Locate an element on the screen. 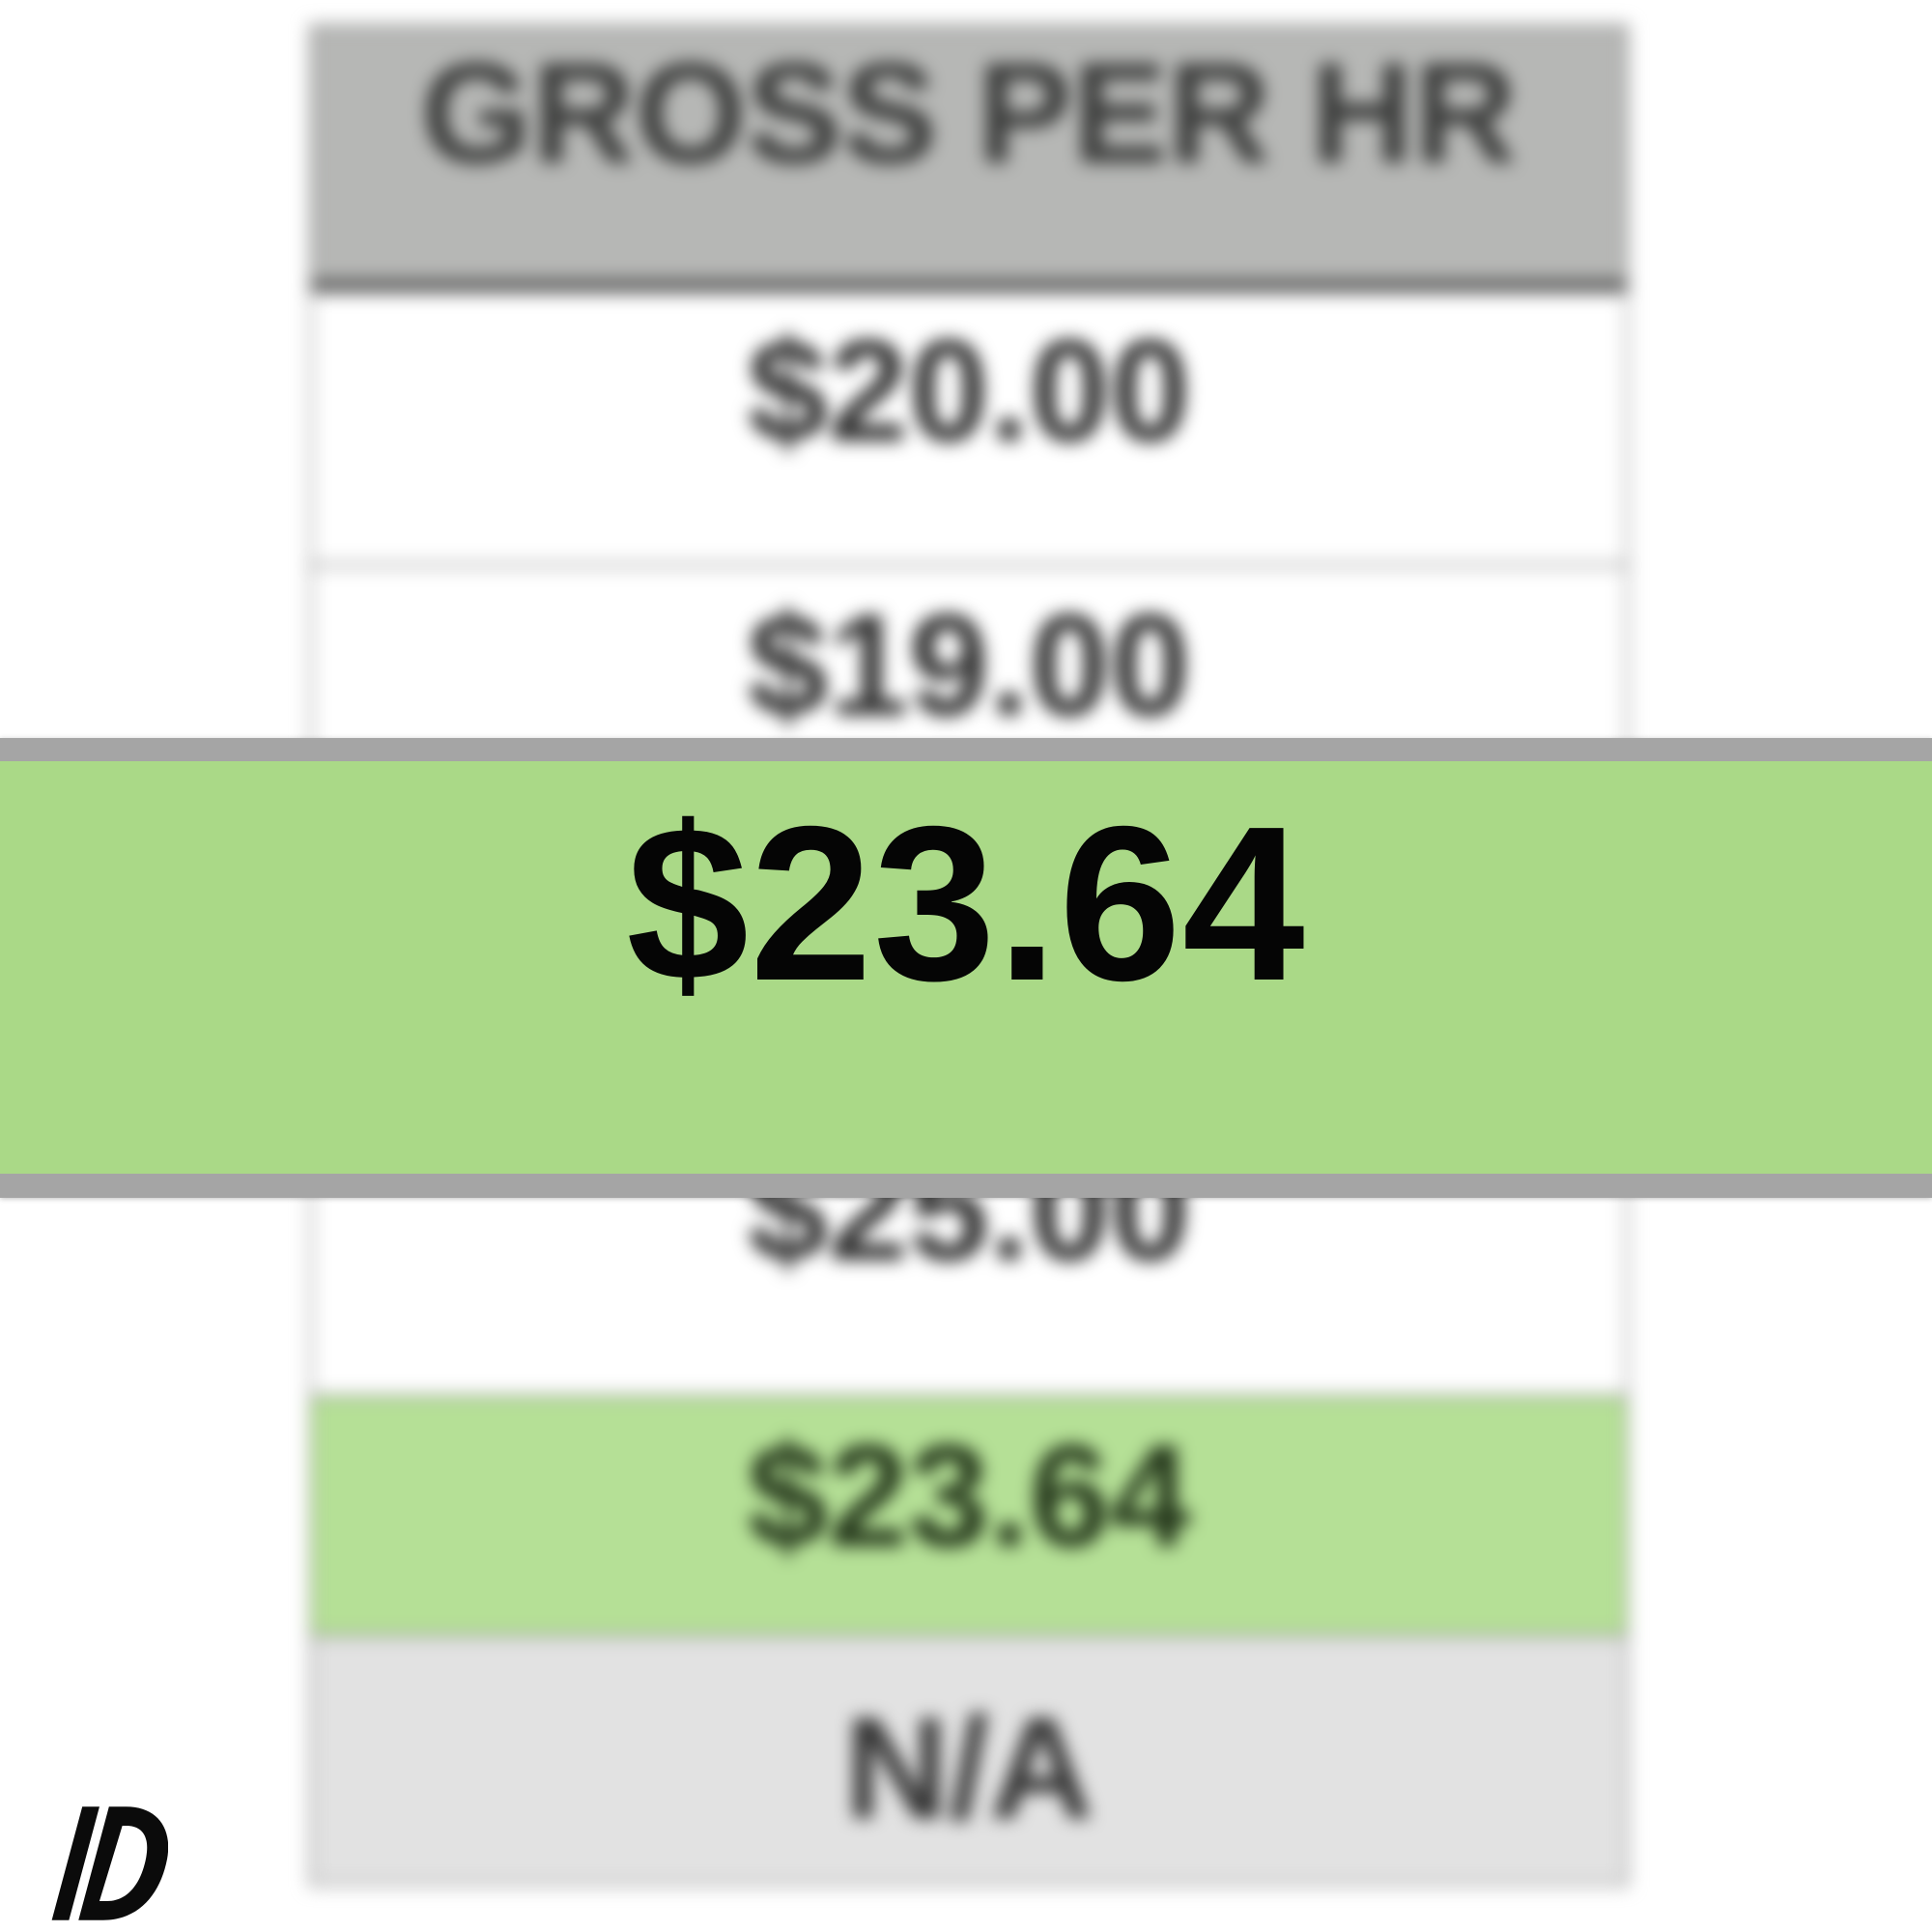  row-value: N/A is located at coordinates (968, 1768).